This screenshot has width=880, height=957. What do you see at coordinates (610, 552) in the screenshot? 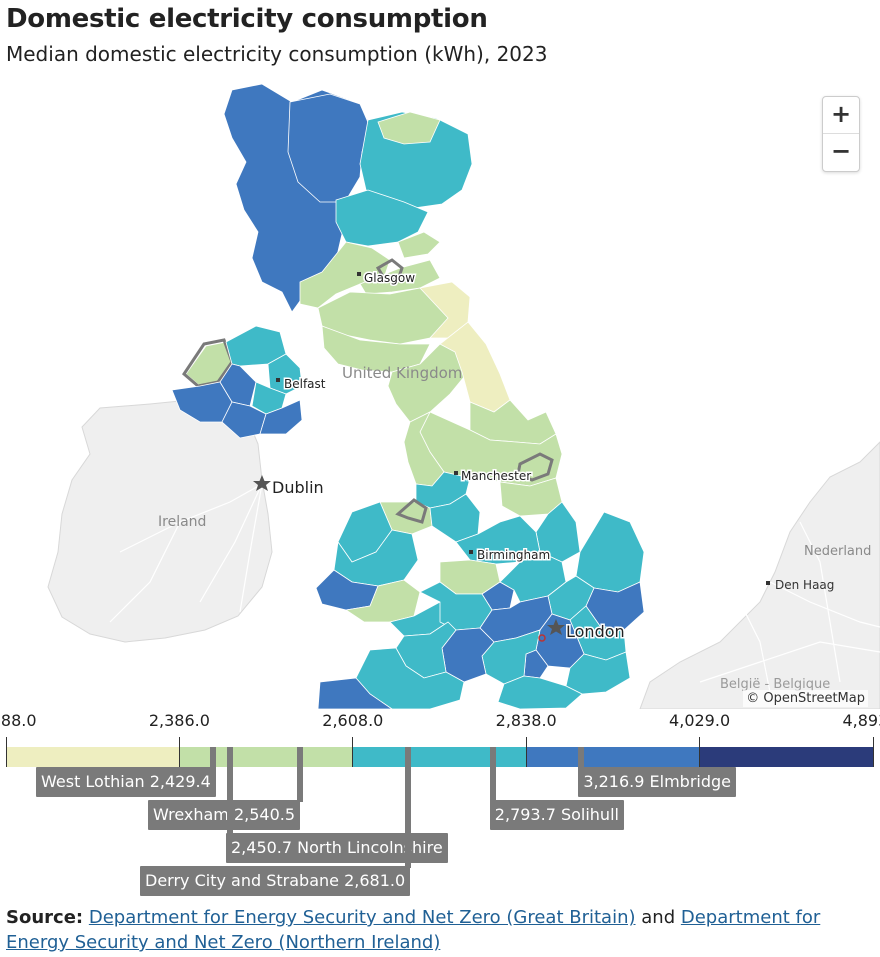
I see `region-norfolk` at bounding box center [610, 552].